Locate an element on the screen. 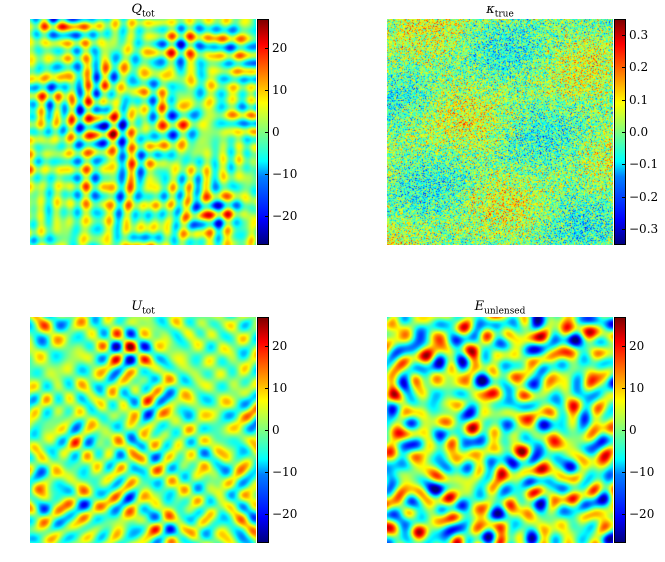 The height and width of the screenshot is (562, 665). chart-title: Utot is located at coordinates (143, 308).